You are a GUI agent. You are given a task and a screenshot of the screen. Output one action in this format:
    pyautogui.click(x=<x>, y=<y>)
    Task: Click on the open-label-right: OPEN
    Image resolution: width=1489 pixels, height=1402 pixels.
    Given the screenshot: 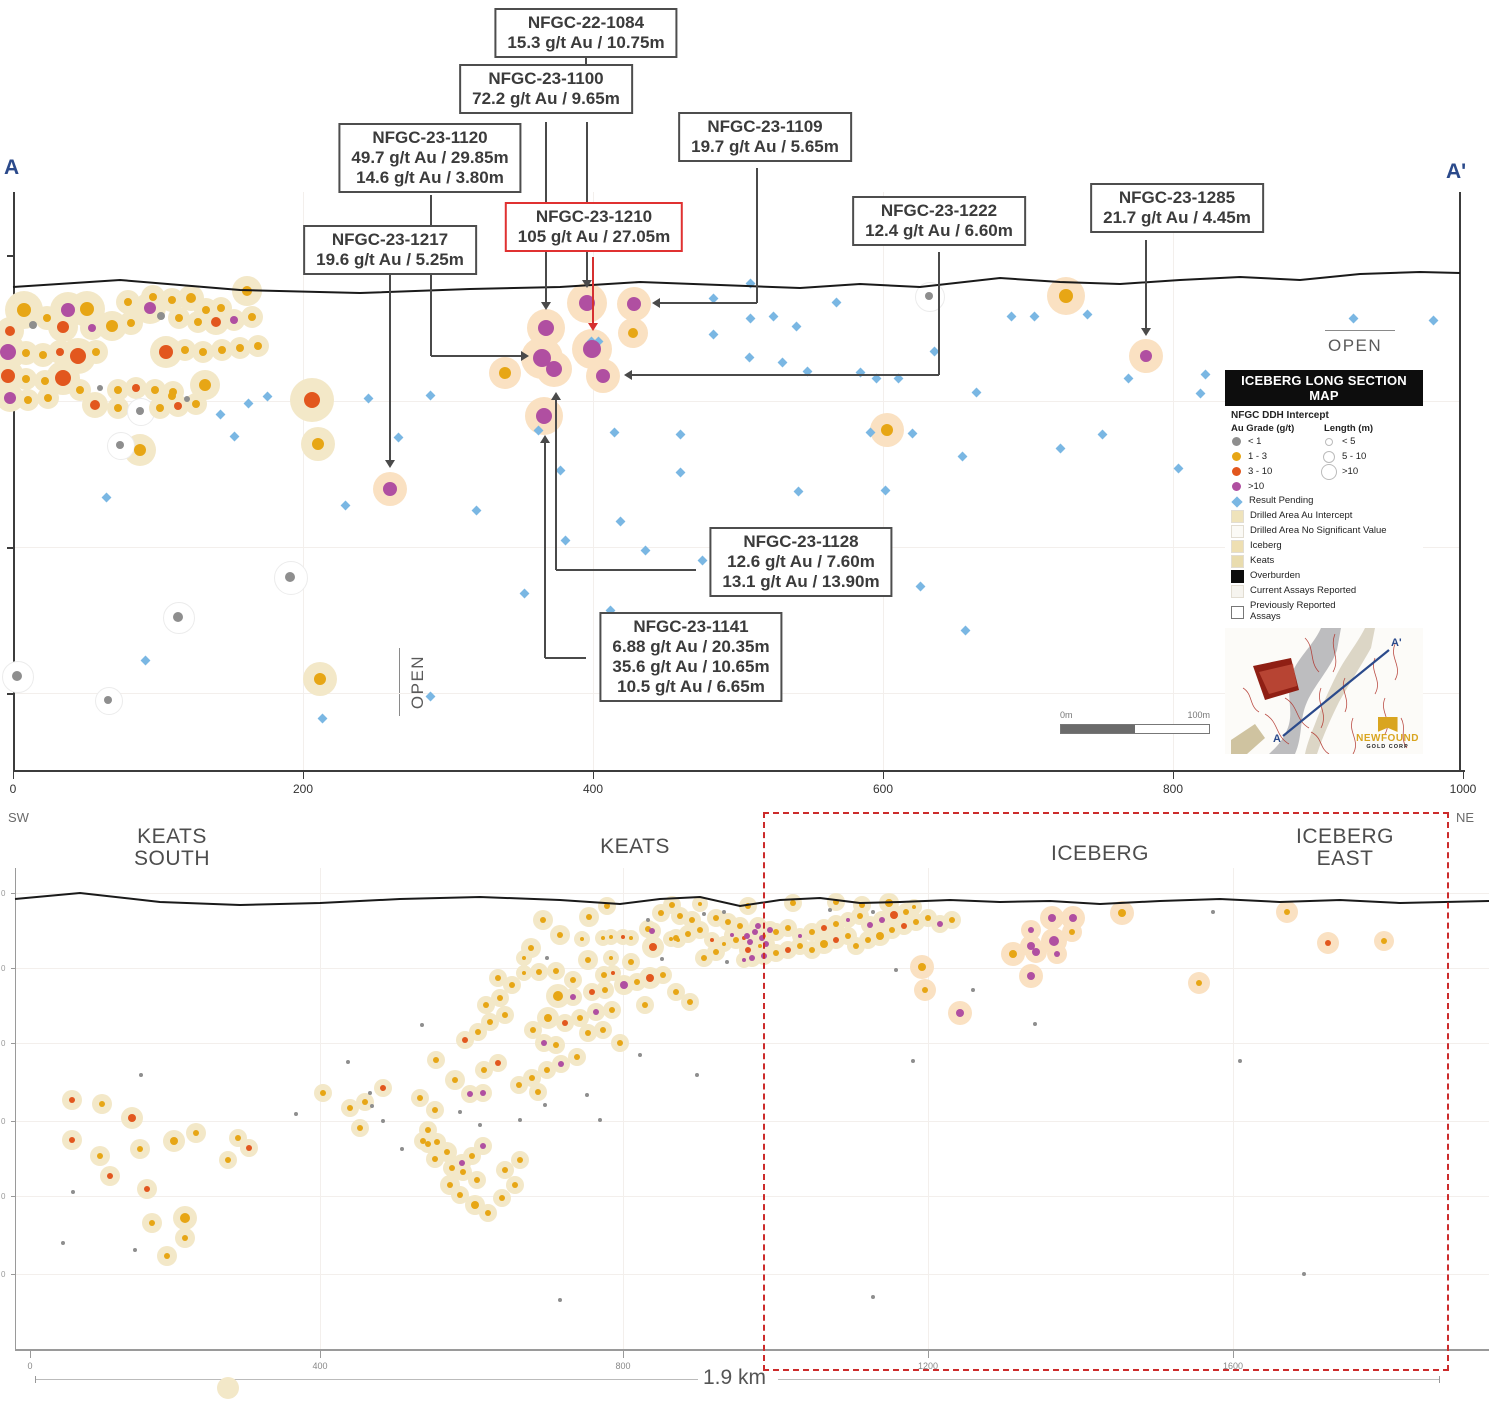 What is the action you would take?
    pyautogui.click(x=1355, y=345)
    